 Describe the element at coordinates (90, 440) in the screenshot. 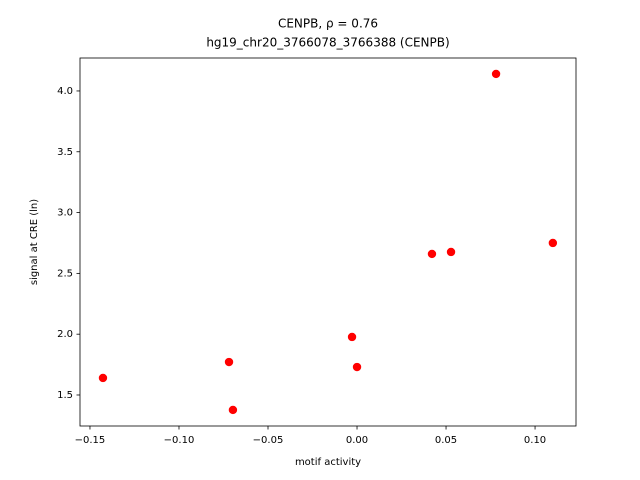

I see `x-tick-label: −0.15` at that location.